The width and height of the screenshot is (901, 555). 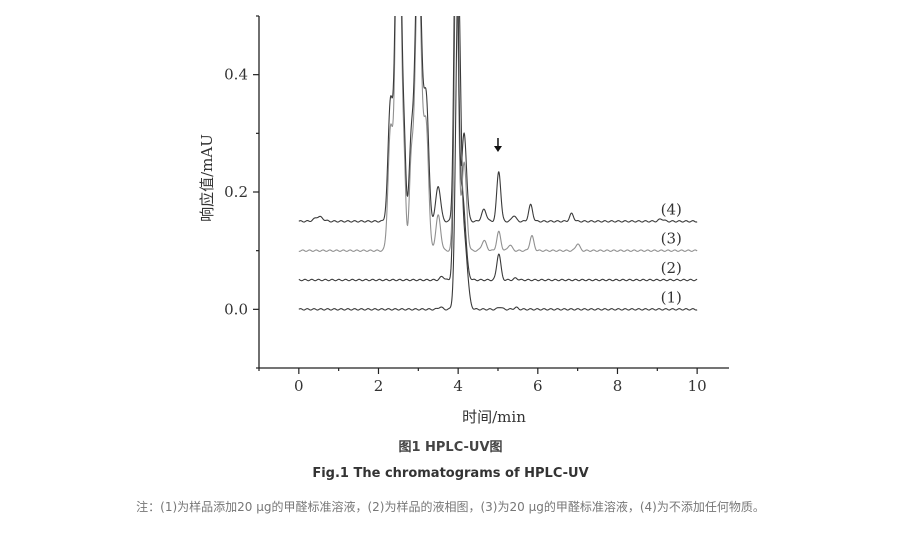 What do you see at coordinates (379, 386) in the screenshot?
I see `x-tick-label: 2` at bounding box center [379, 386].